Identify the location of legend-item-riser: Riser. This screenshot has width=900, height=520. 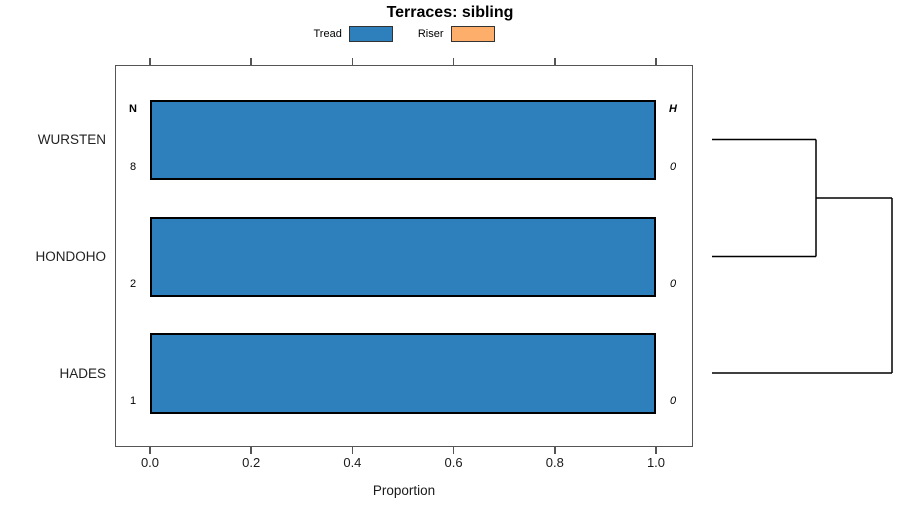
(456, 34).